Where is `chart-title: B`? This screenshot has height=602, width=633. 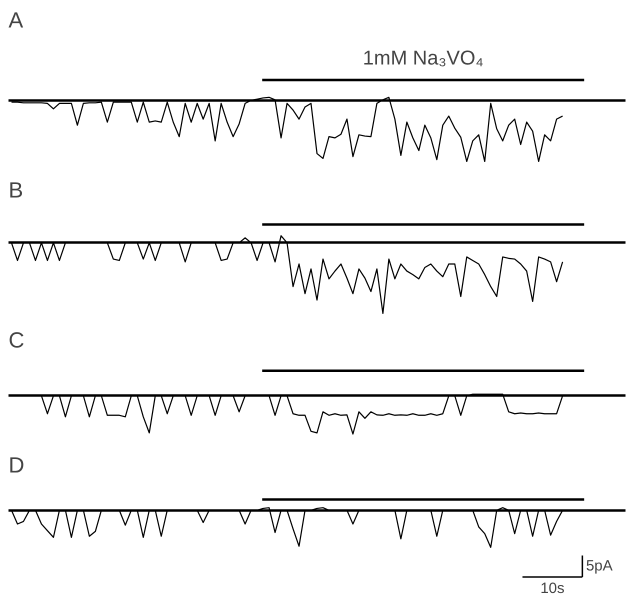 chart-title: B is located at coordinates (16, 190).